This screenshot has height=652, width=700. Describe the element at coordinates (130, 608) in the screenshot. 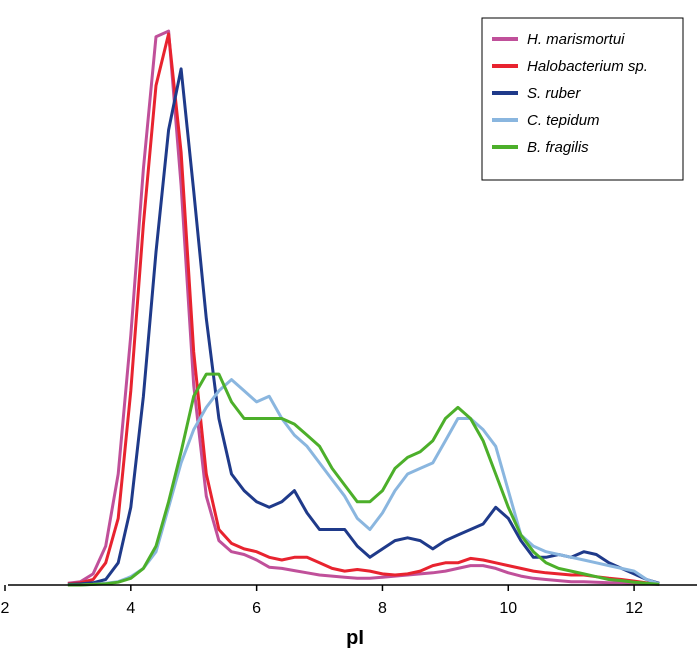

I see `x-tick-label: 4` at that location.